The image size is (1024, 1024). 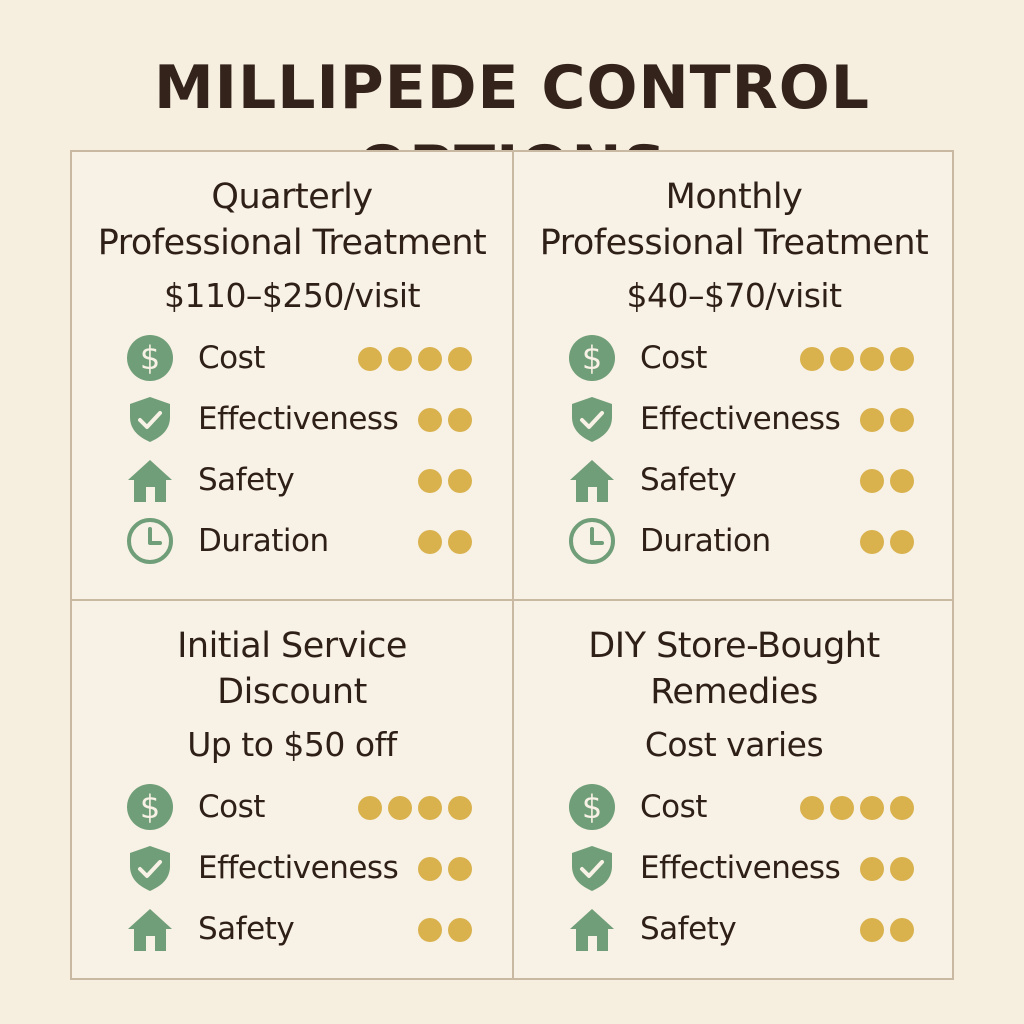 What do you see at coordinates (292, 220) in the screenshot?
I see `panel-title: Quarterly Professional Treatment` at bounding box center [292, 220].